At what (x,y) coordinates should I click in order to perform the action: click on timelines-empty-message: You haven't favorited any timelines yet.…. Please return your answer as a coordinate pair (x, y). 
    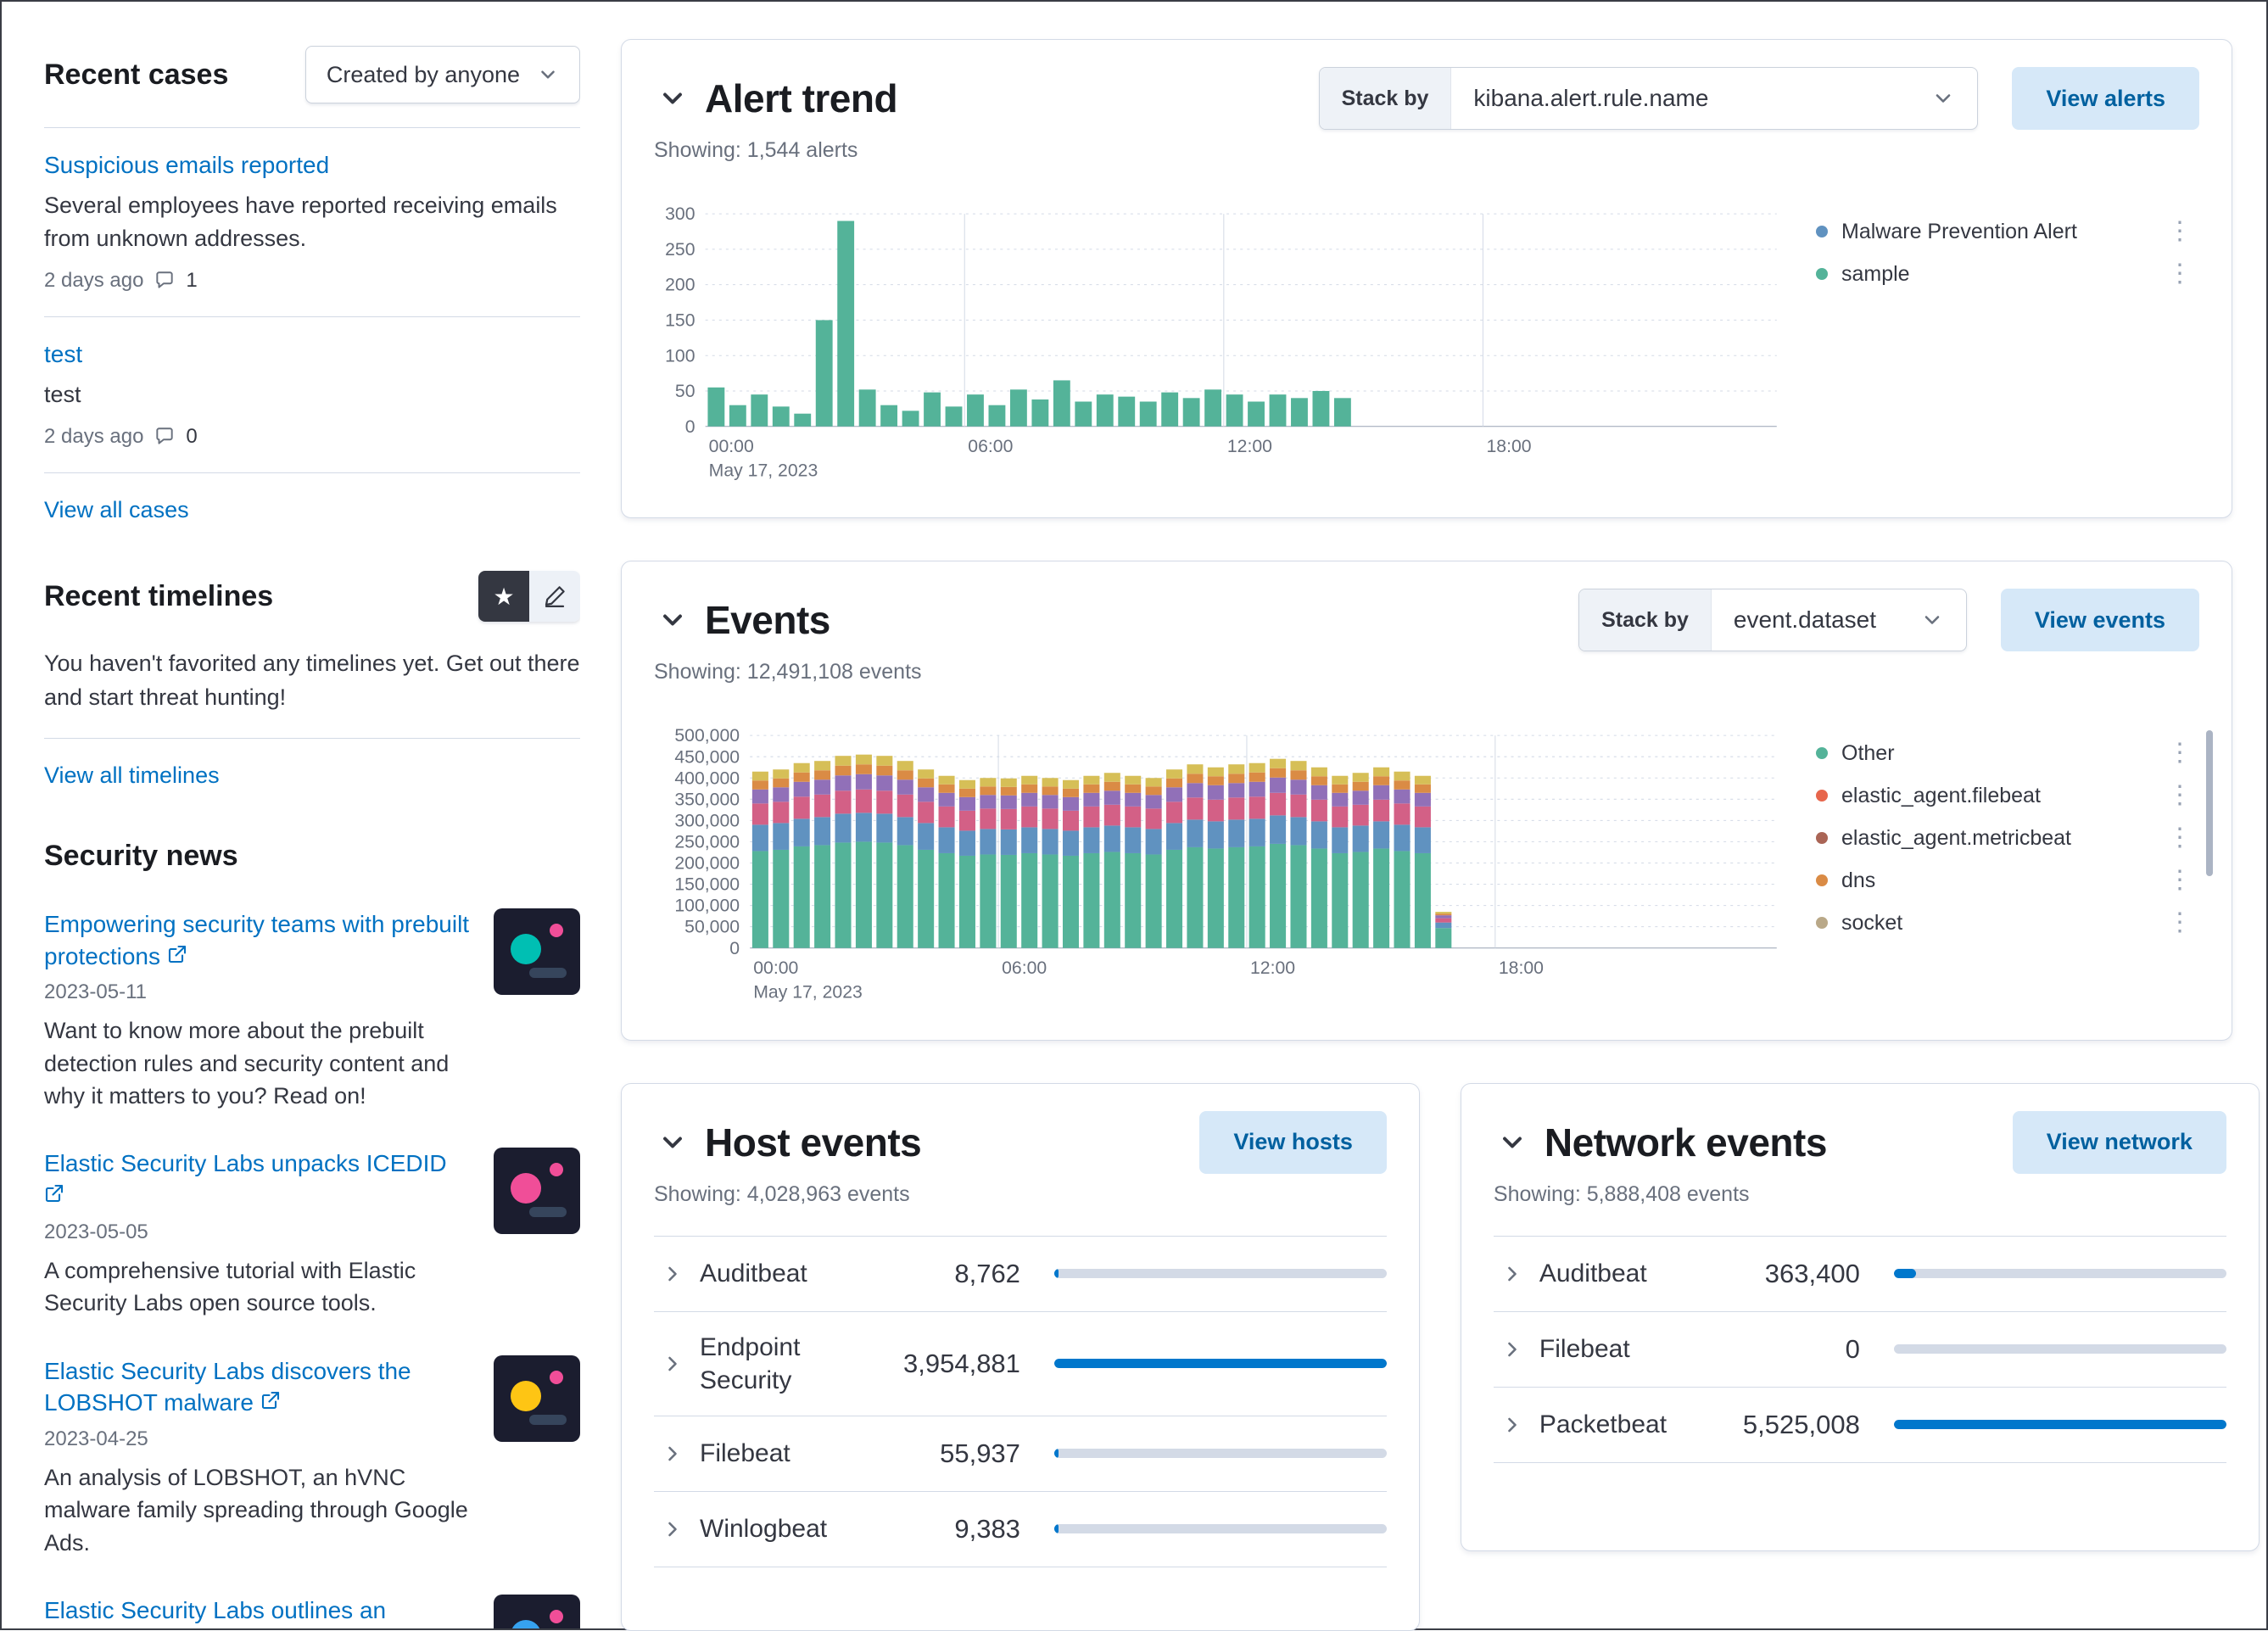
    Looking at the image, I should click on (312, 680).